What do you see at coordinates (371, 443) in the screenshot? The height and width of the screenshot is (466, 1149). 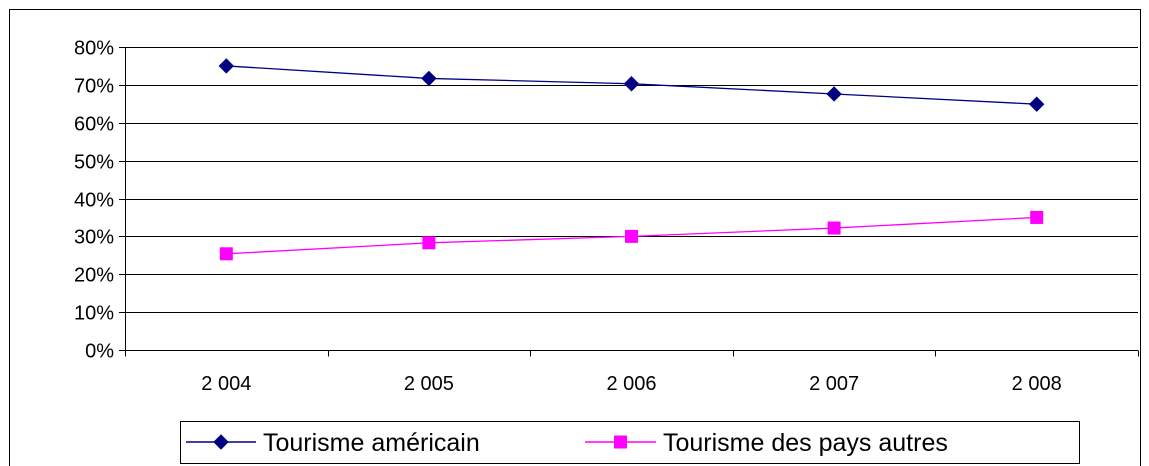 I see `legend-label: Tourisme américain` at bounding box center [371, 443].